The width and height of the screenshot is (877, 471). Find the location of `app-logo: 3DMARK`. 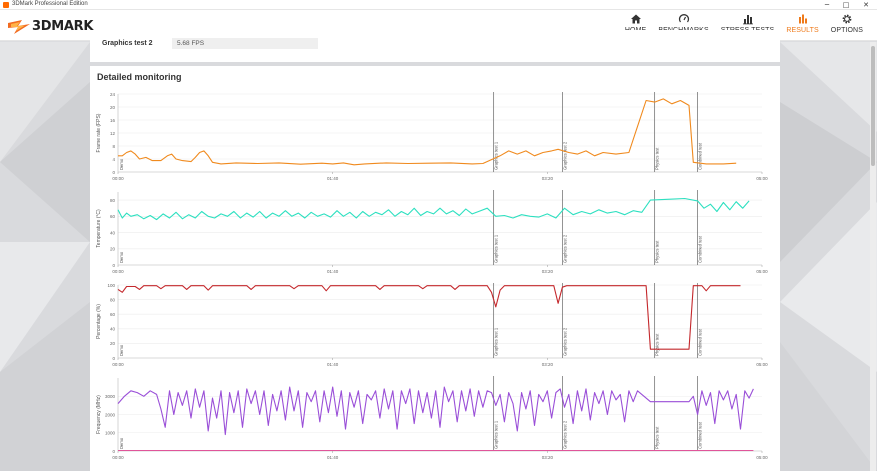

app-logo: 3DMARK is located at coordinates (50, 26).